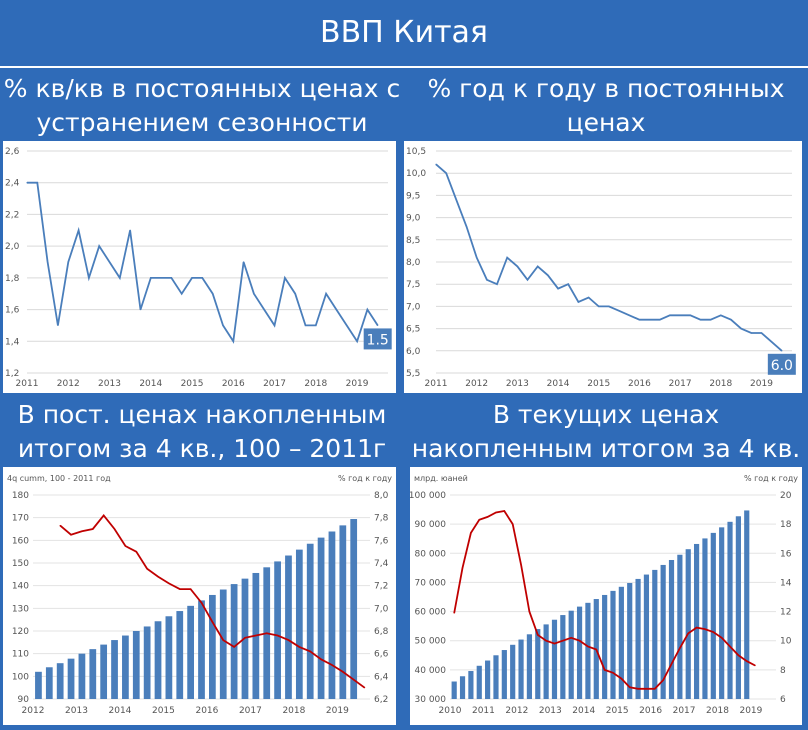 This screenshot has height=730, width=808. Describe the element at coordinates (783, 700) in the screenshot. I see `curr-y-right-tick: 6` at that location.